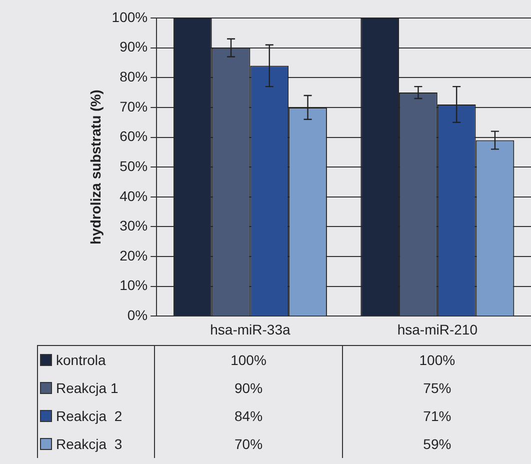 The image size is (531, 464). I want to click on data-label: 71%, so click(436, 416).